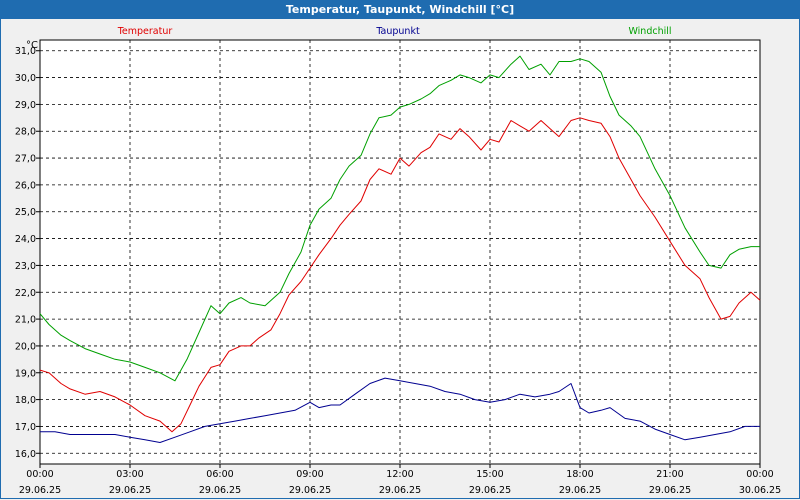 The image size is (800, 500). What do you see at coordinates (25, 320) in the screenshot?
I see `y-tick-label: 21,0` at bounding box center [25, 320].